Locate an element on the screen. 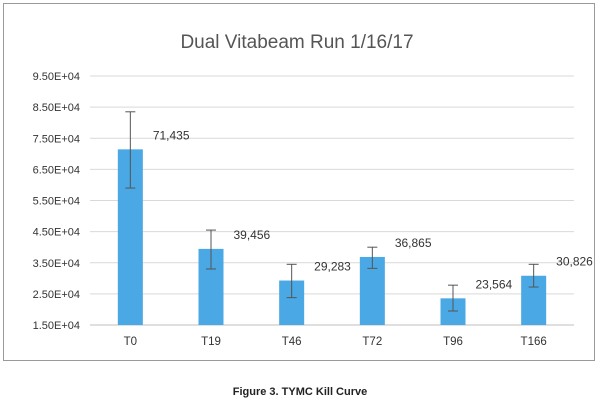  x-category-label: T166 is located at coordinates (534, 342).